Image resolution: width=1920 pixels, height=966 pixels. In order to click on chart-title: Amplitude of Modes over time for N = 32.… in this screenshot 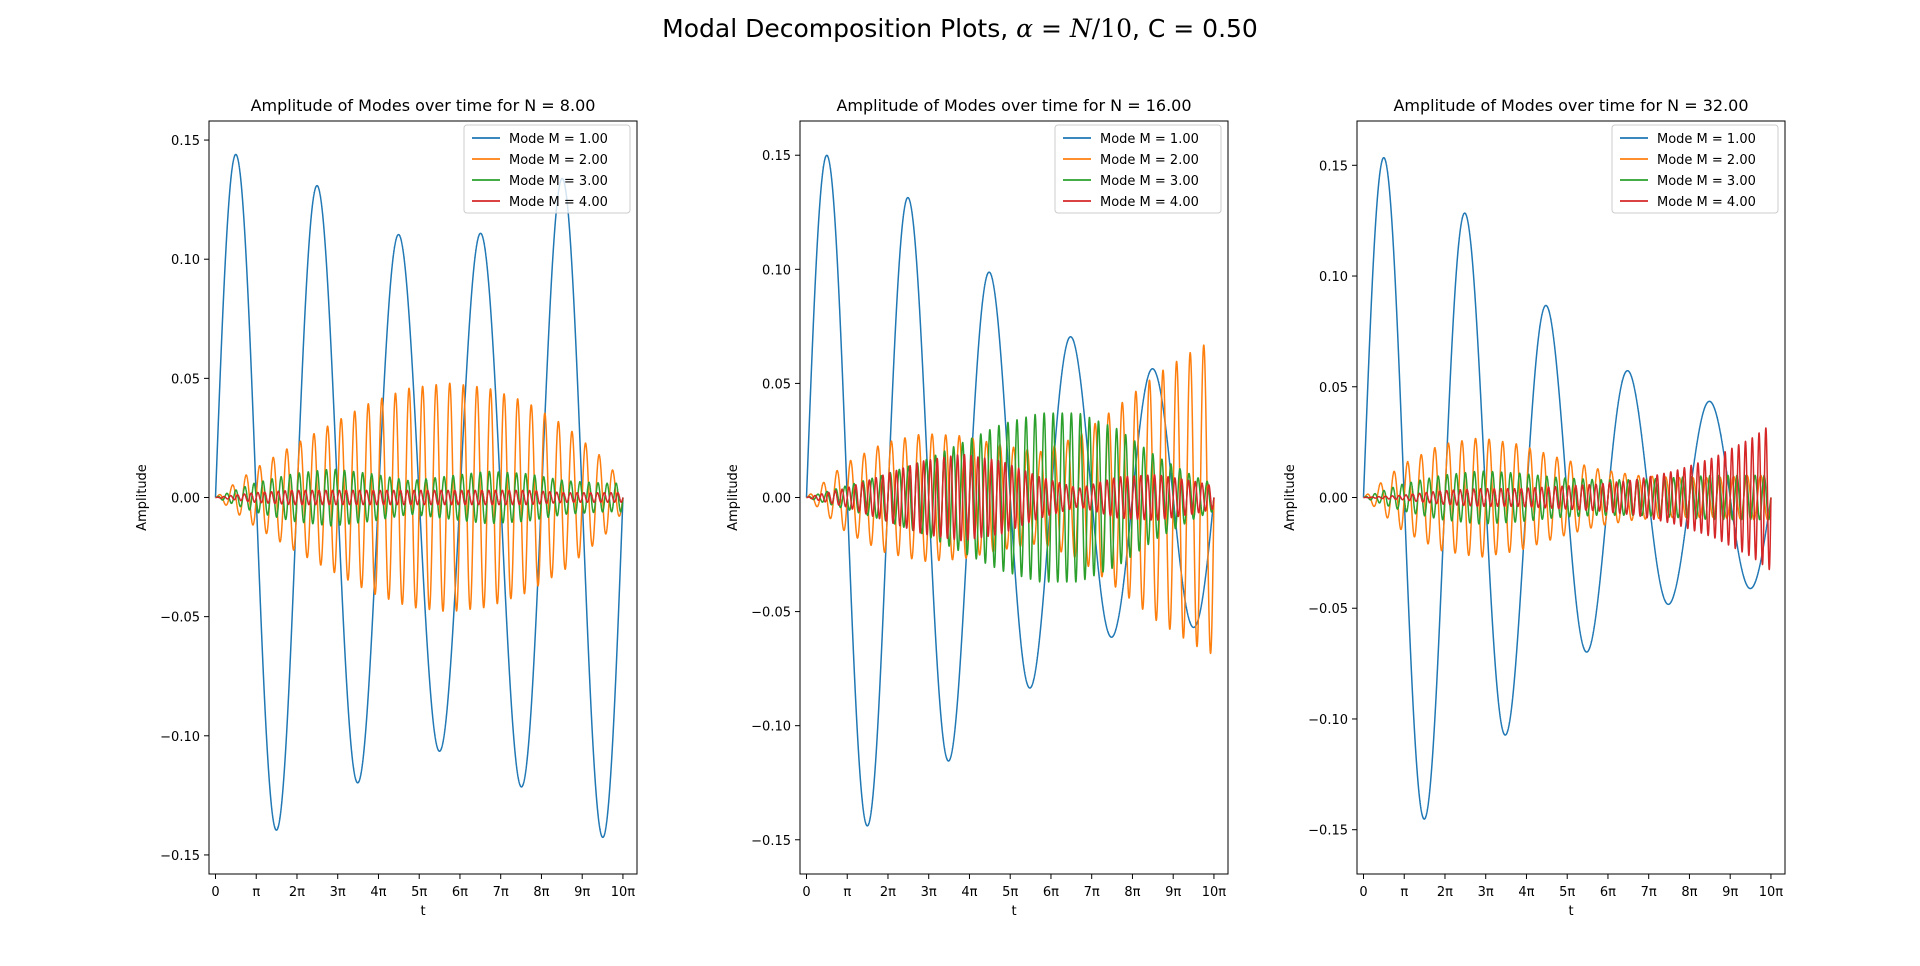, I will do `click(1570, 105)`.